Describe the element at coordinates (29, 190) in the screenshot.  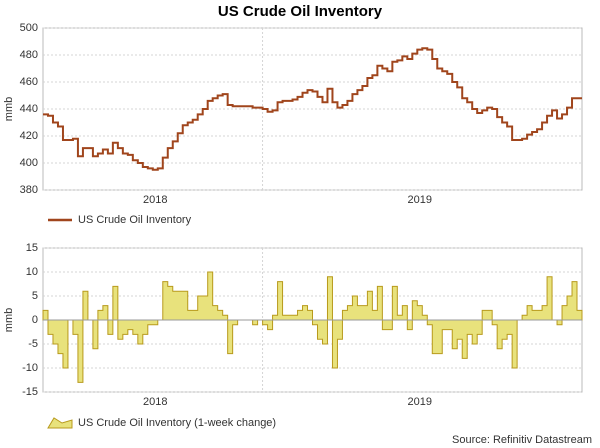
I see `y-tick-label: 380` at that location.